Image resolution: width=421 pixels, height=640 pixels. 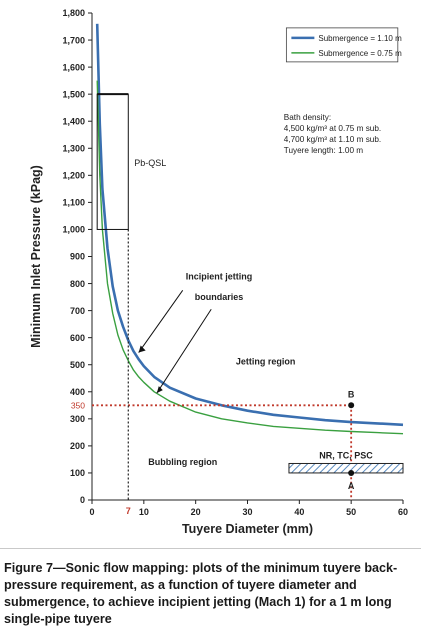 I want to click on bubbling-region-label: Bubbling region, so click(x=182, y=462).